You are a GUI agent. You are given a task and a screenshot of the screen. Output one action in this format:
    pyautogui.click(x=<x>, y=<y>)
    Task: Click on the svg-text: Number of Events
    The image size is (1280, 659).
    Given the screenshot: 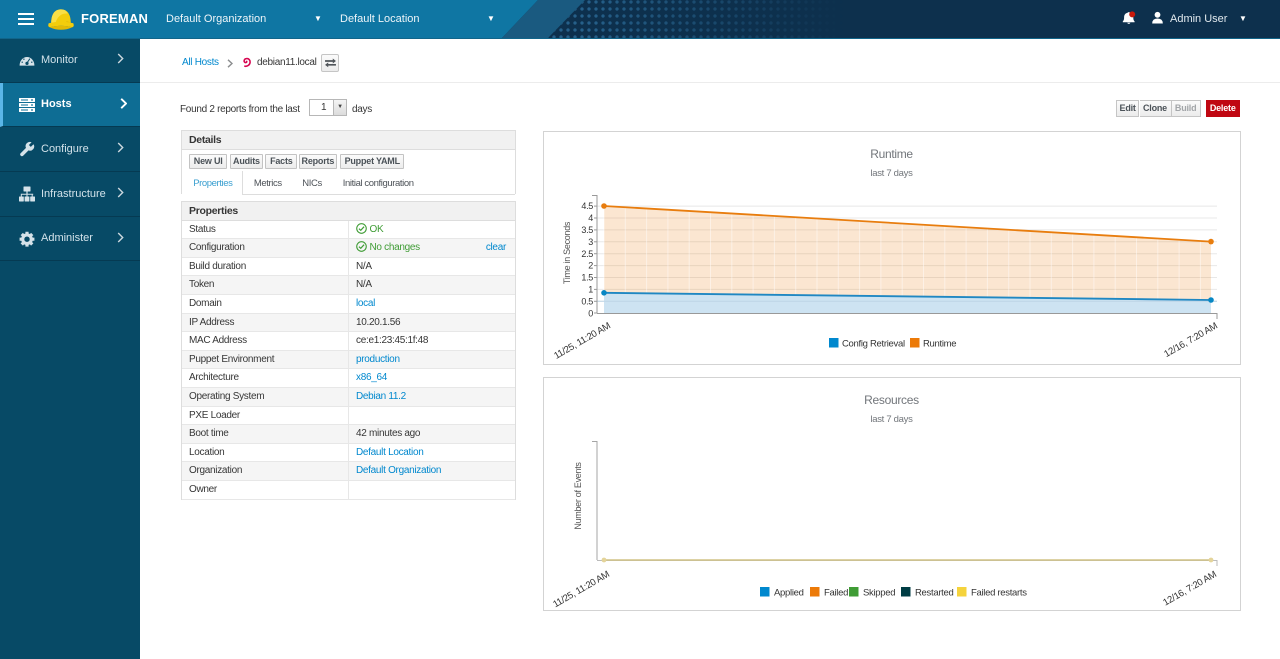 What is the action you would take?
    pyautogui.click(x=578, y=496)
    